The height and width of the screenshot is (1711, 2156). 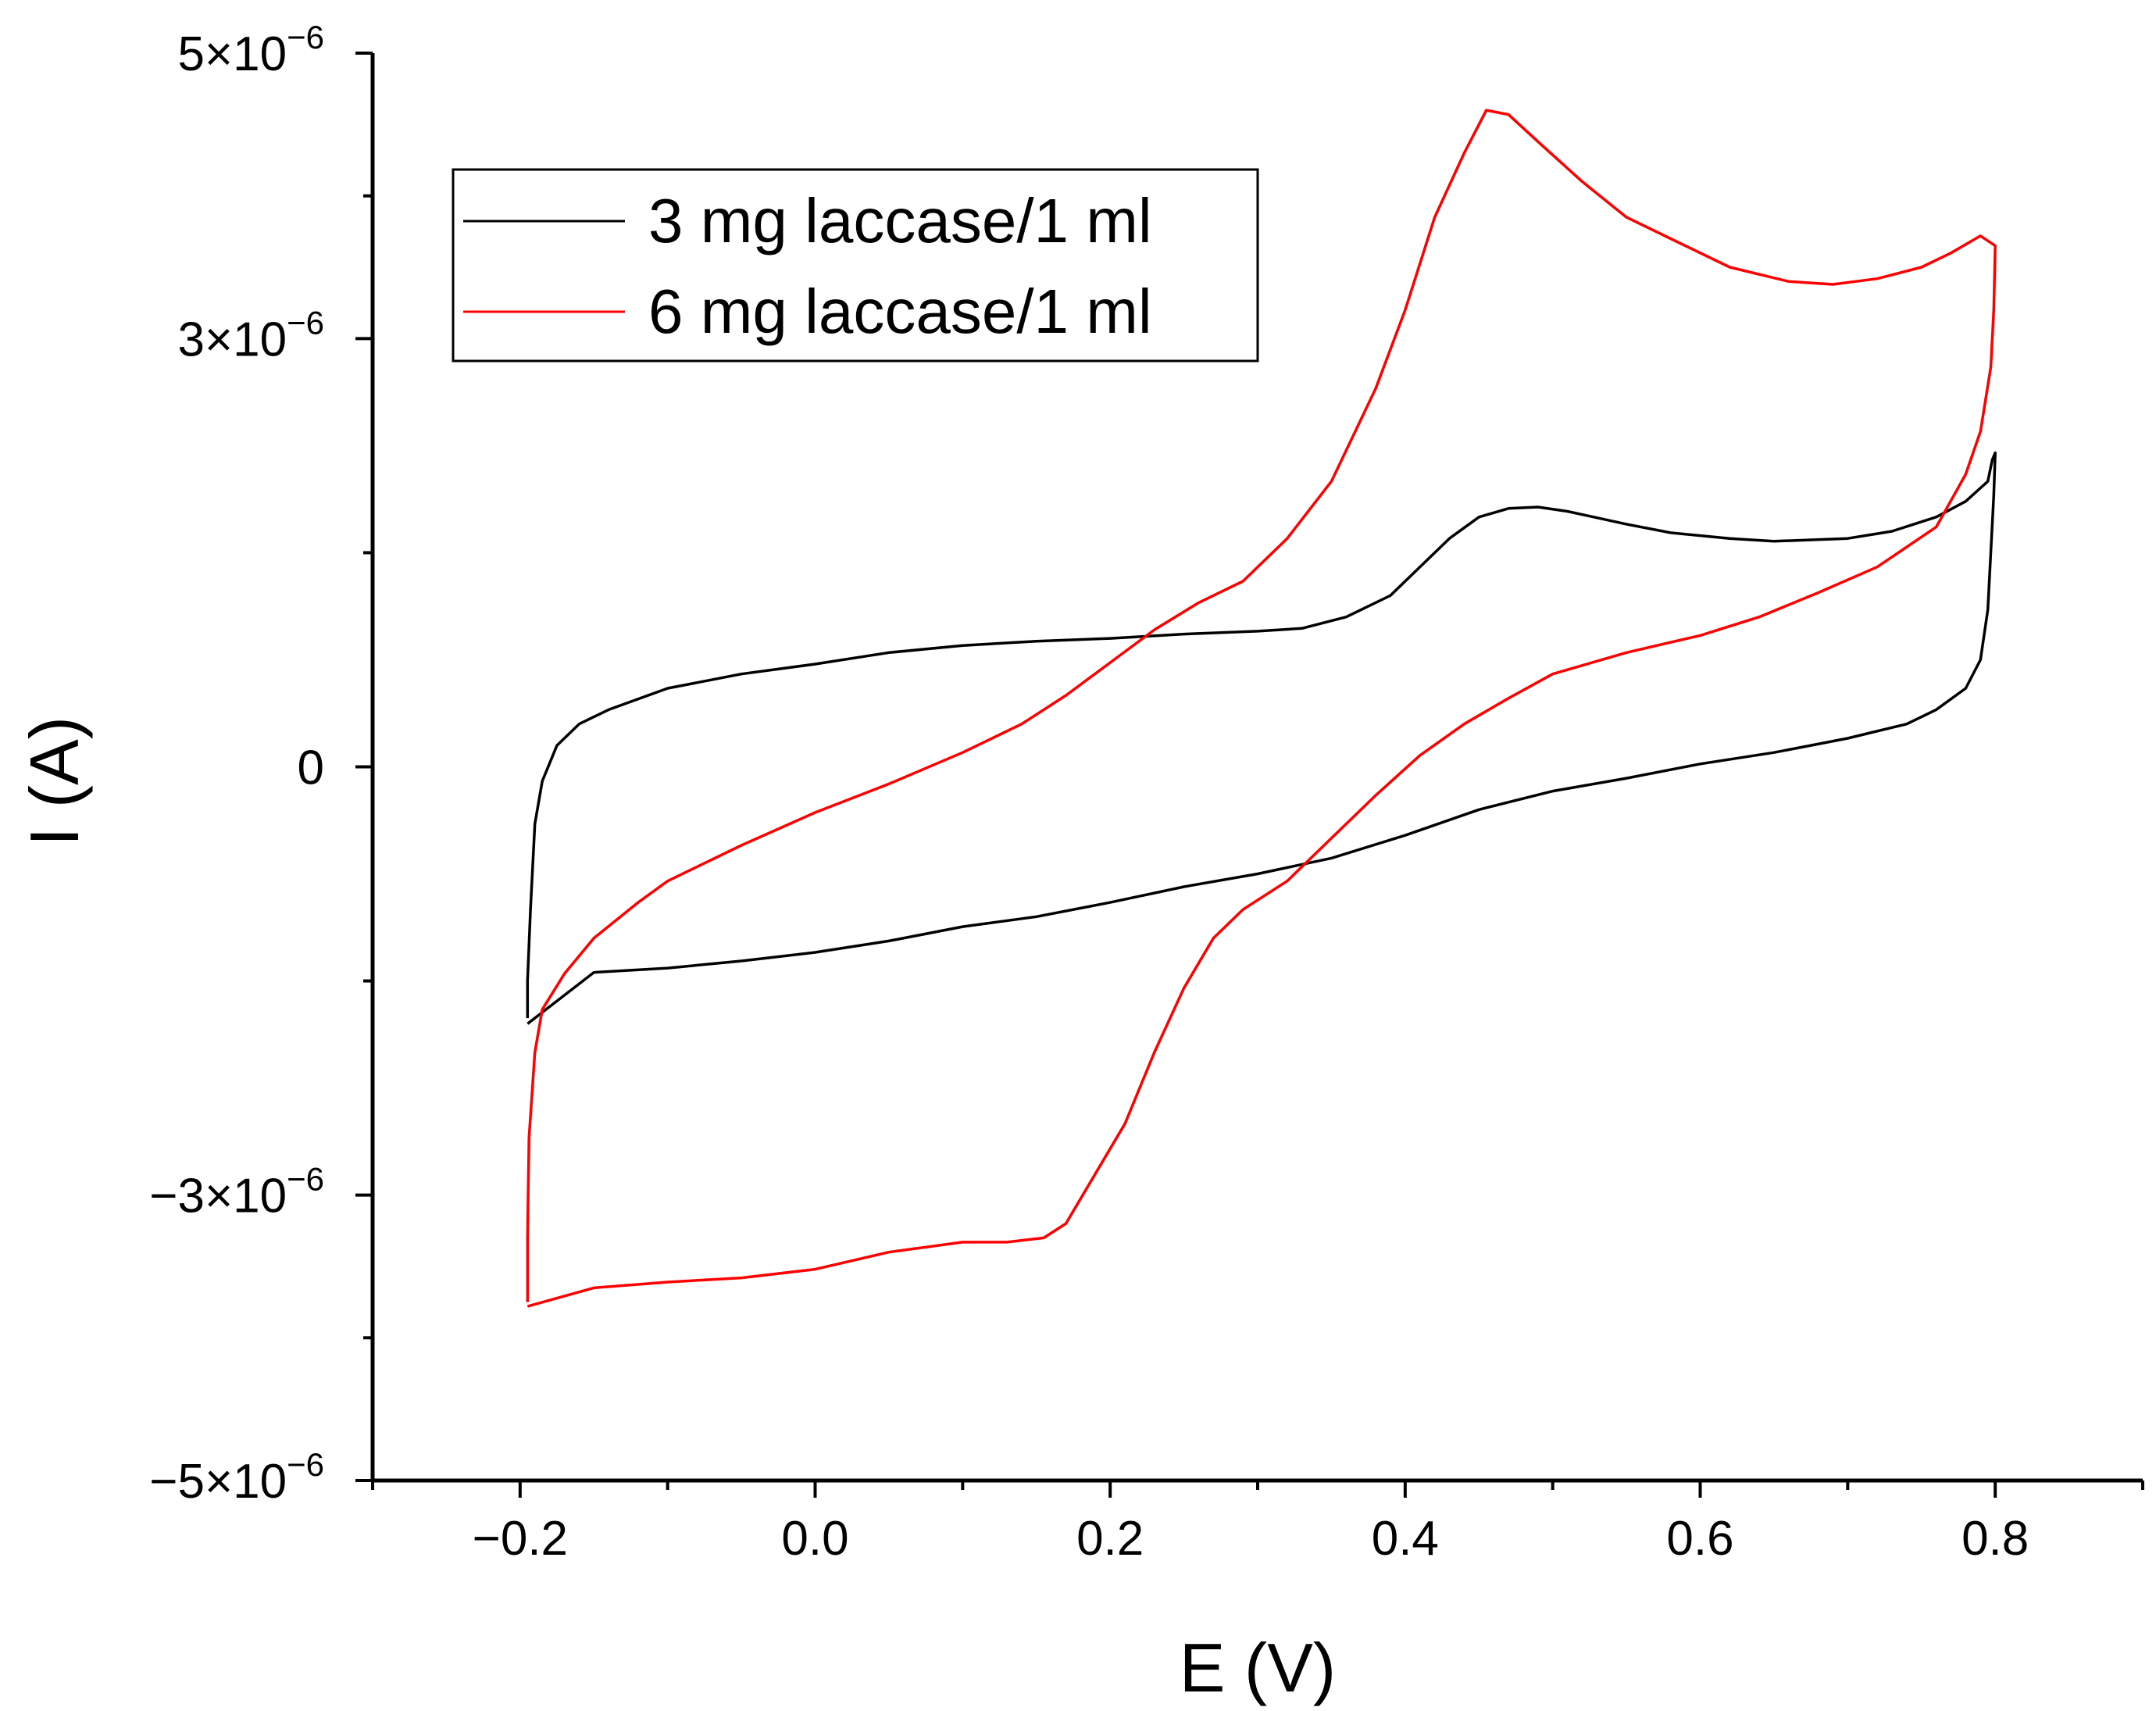 What do you see at coordinates (900, 311) in the screenshot?
I see `legend-label-6mg: 6 mg laccase/1 ml` at bounding box center [900, 311].